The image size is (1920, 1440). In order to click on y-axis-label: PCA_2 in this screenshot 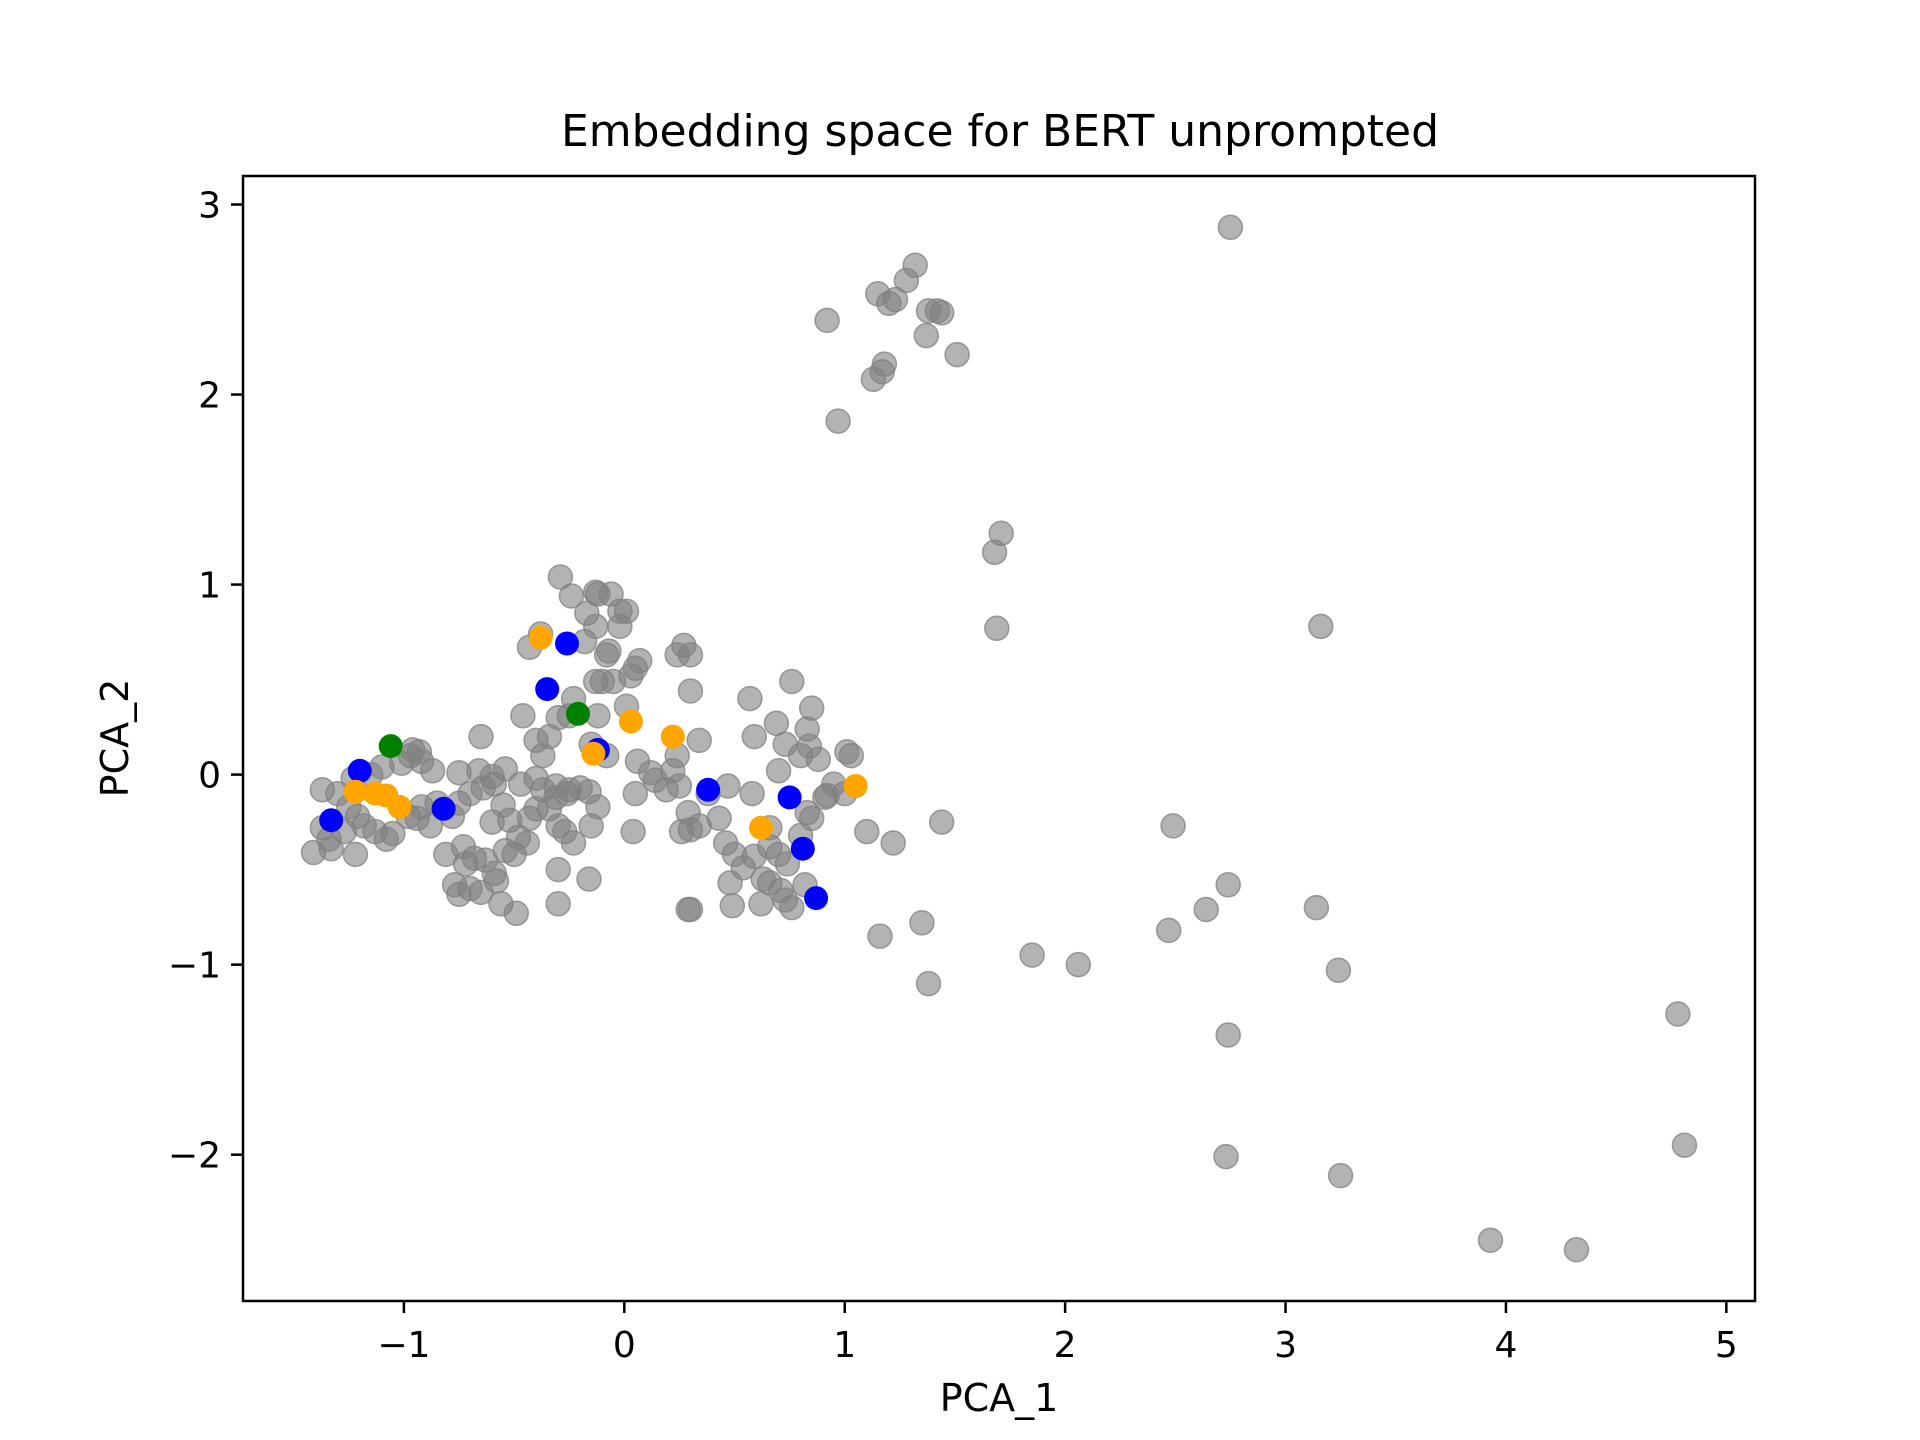, I will do `click(115, 738)`.